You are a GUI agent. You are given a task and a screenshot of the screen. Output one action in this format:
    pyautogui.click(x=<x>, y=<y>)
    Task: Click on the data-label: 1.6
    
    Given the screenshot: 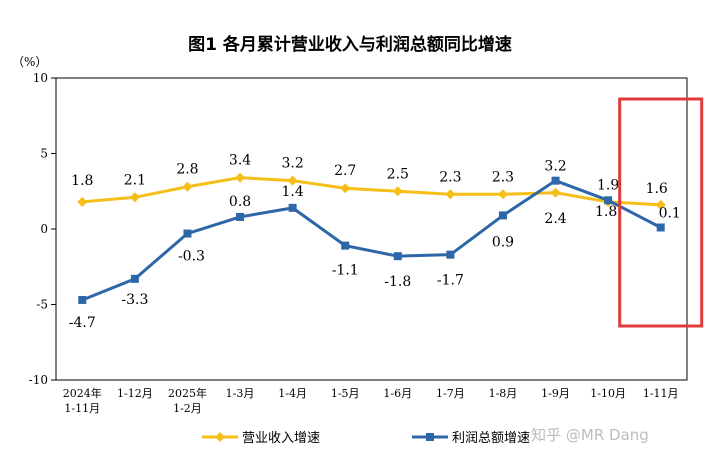 What is the action you would take?
    pyautogui.click(x=657, y=189)
    